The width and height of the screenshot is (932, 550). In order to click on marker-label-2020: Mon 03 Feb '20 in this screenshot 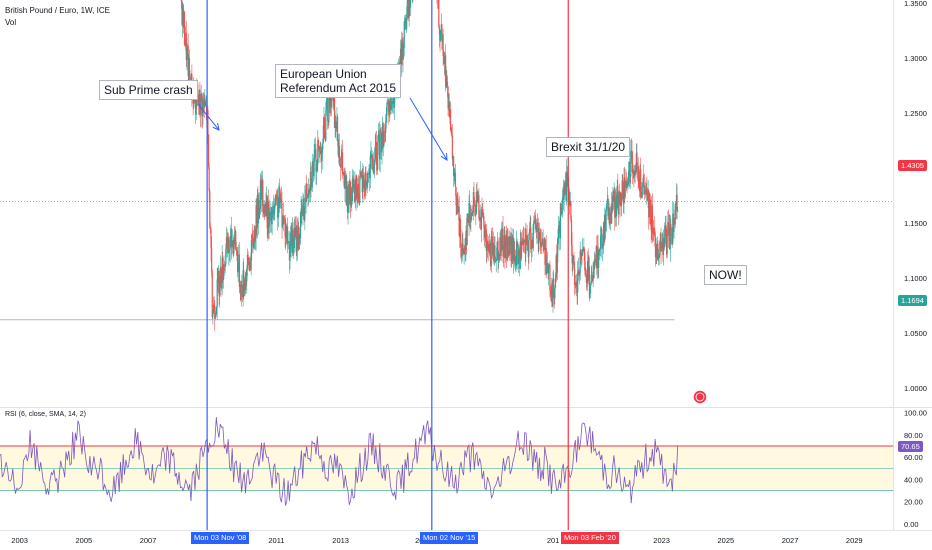, I will do `click(590, 538)`.